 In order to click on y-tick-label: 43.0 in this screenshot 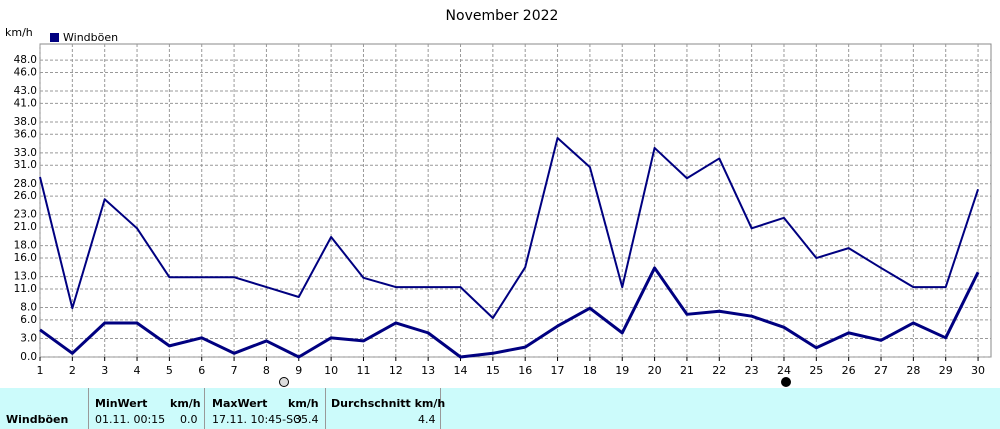, I will do `click(25, 91)`.